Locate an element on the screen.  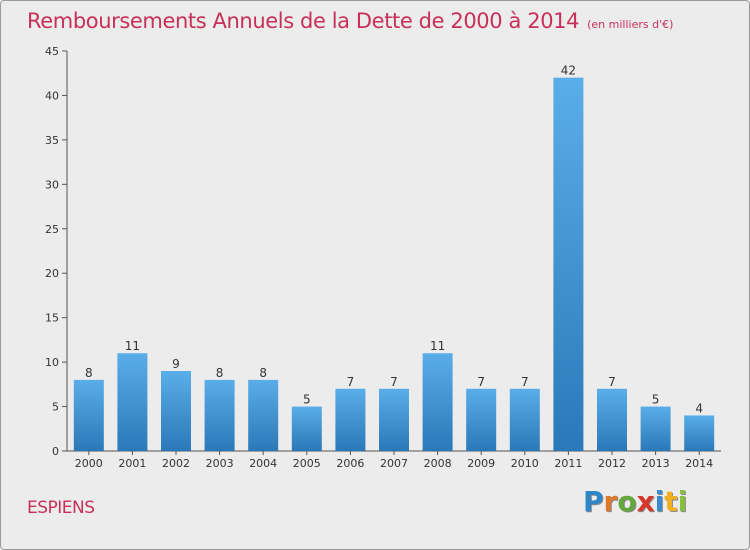
y-tick-label: 30 is located at coordinates (52, 184).